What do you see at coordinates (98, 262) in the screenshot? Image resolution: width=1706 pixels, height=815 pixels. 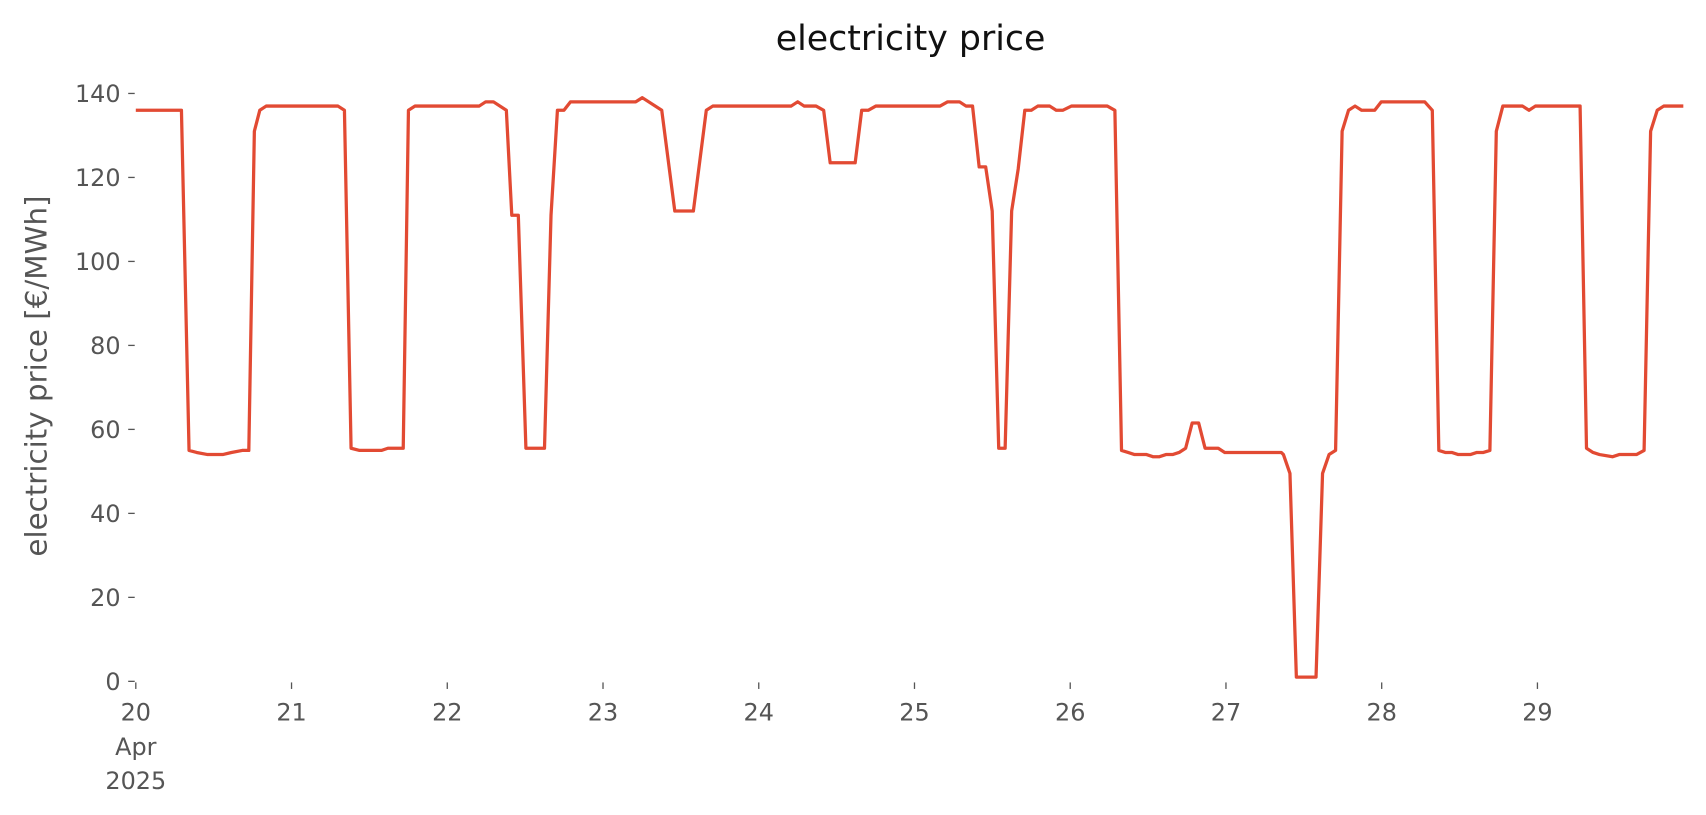 I see `y-tick-label: 100` at bounding box center [98, 262].